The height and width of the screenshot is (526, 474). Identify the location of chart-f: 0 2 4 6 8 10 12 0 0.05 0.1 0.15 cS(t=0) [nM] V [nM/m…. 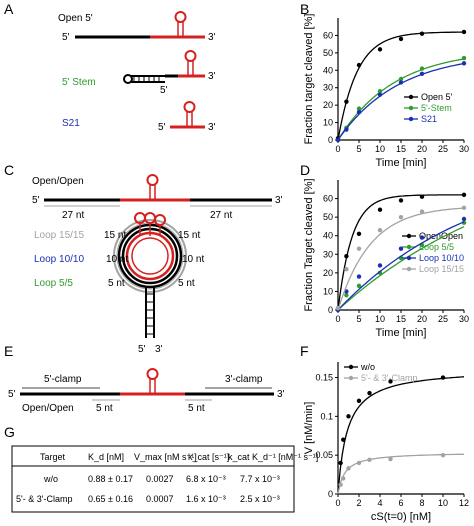
(386, 442).